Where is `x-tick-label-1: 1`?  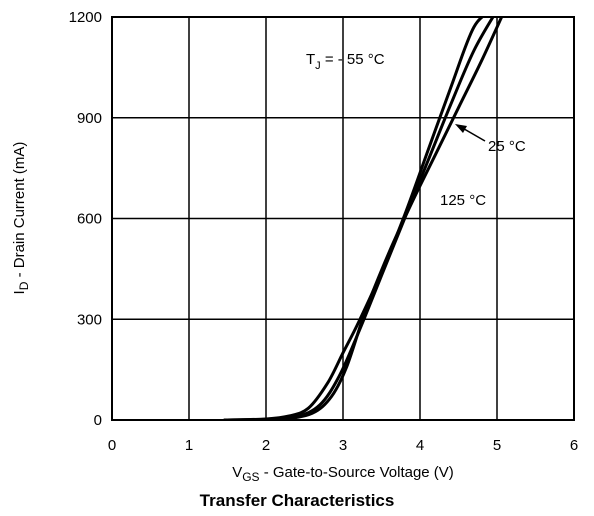
x-tick-label-1: 1 is located at coordinates (189, 445).